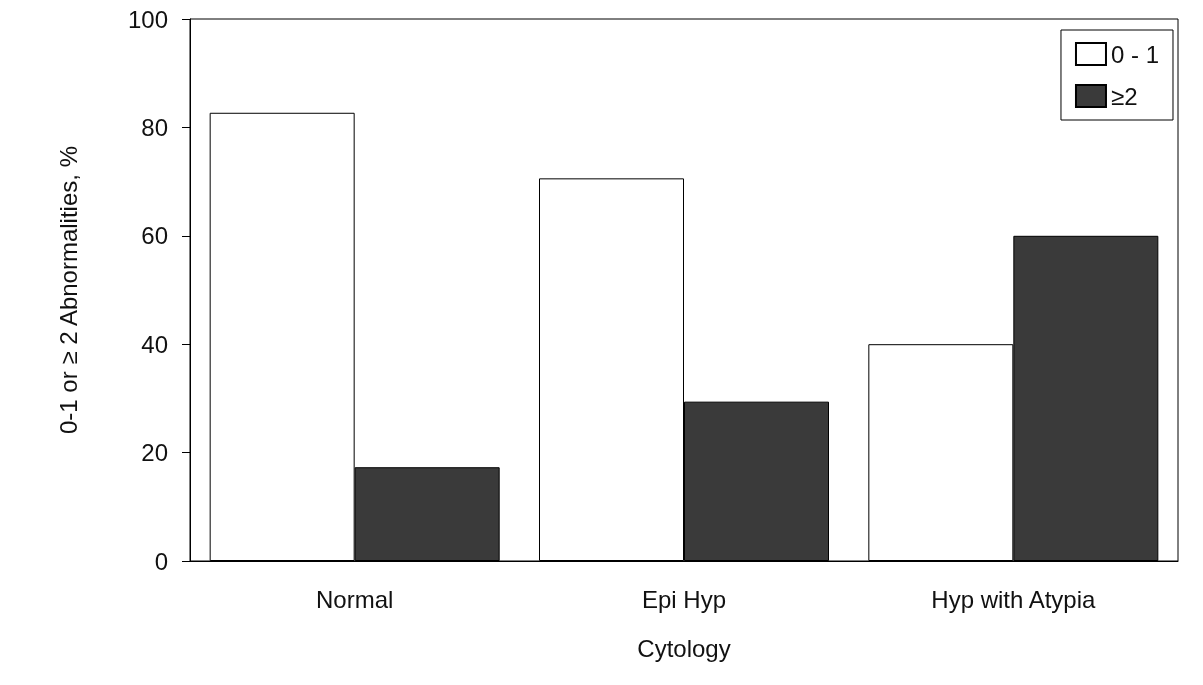 The height and width of the screenshot is (685, 1203). I want to click on y-tick-label: 100, so click(147, 19).